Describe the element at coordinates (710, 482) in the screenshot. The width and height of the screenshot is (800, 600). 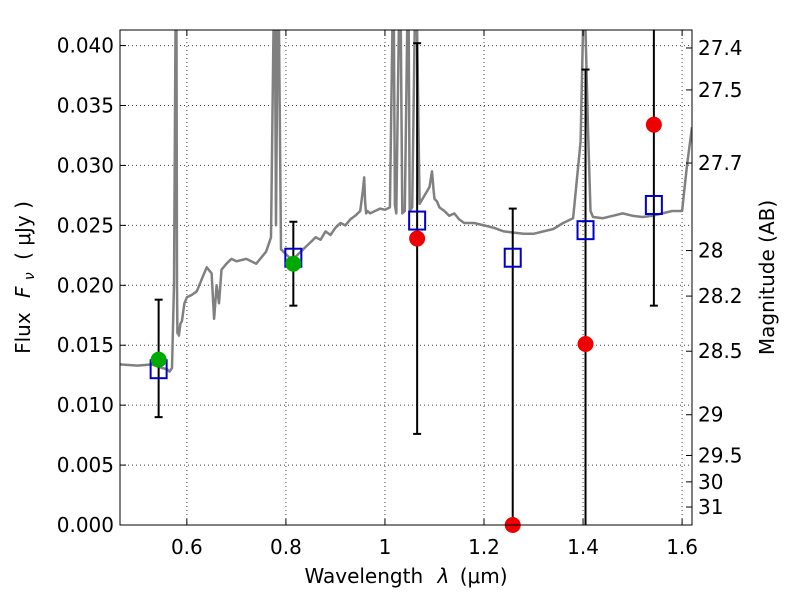
I see `y2-tick-label: 30` at that location.